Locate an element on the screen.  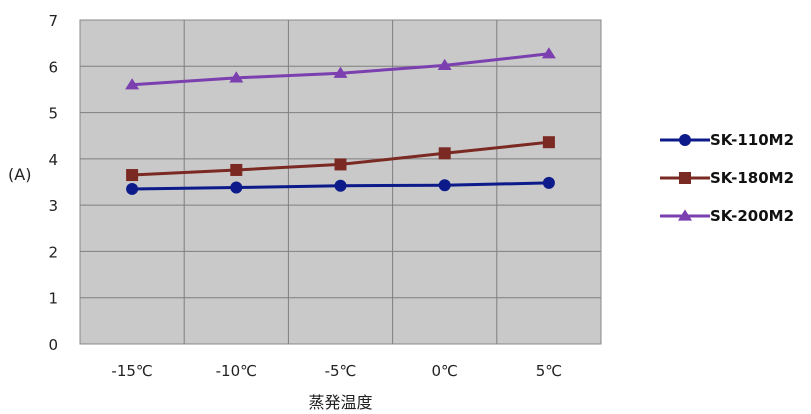
legend-item: SK-200M2 is located at coordinates (727, 216).